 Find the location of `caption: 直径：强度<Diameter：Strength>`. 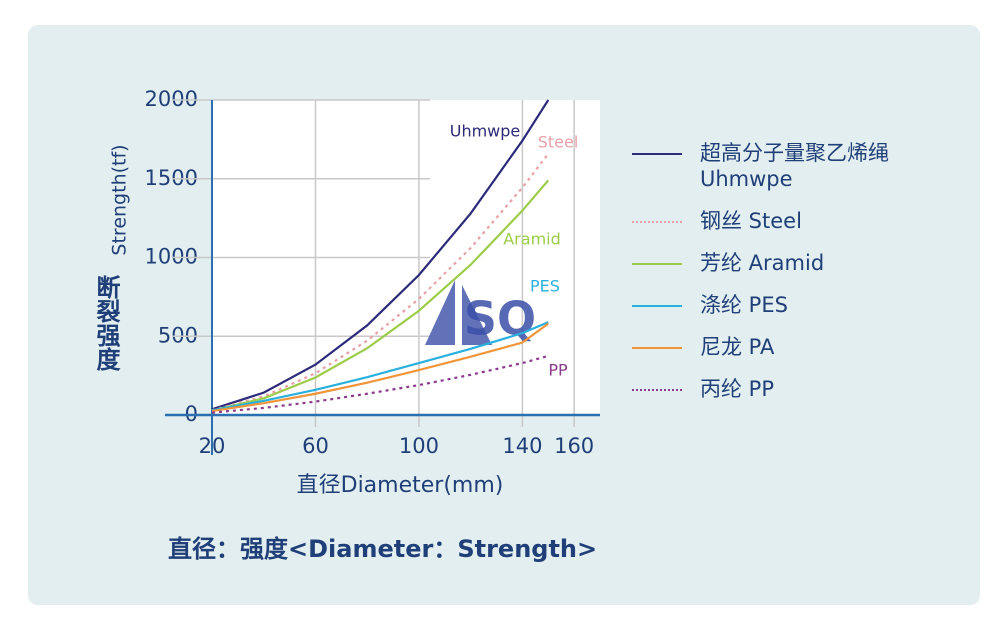

caption: 直径：强度<Diameter：Strength> is located at coordinates (382, 549).